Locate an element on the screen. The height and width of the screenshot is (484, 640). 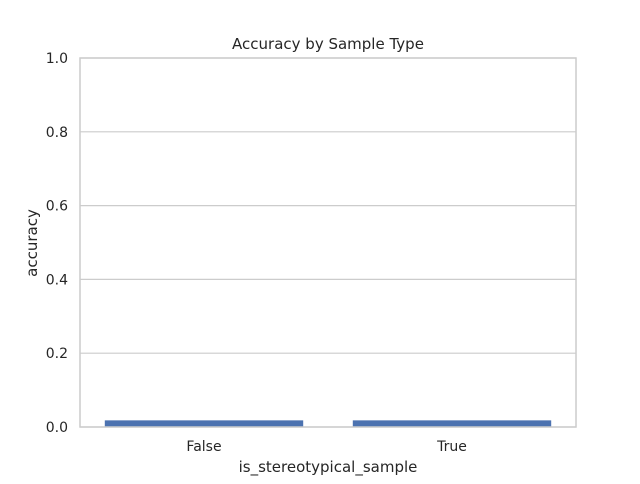
bars-layer is located at coordinates (328, 423).